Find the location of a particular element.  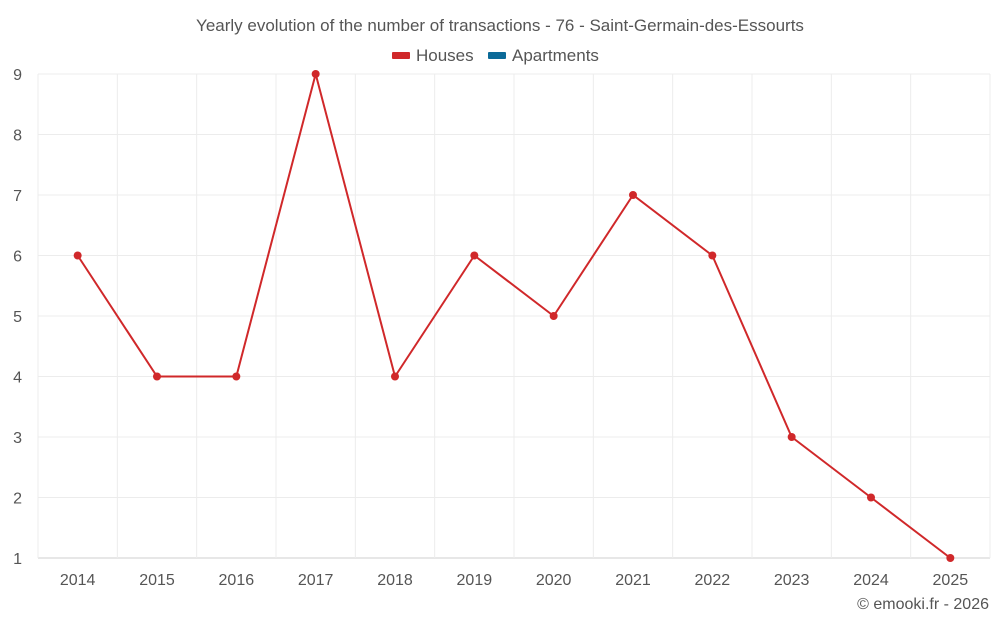

y-tick-label: 4 is located at coordinates (17, 378).